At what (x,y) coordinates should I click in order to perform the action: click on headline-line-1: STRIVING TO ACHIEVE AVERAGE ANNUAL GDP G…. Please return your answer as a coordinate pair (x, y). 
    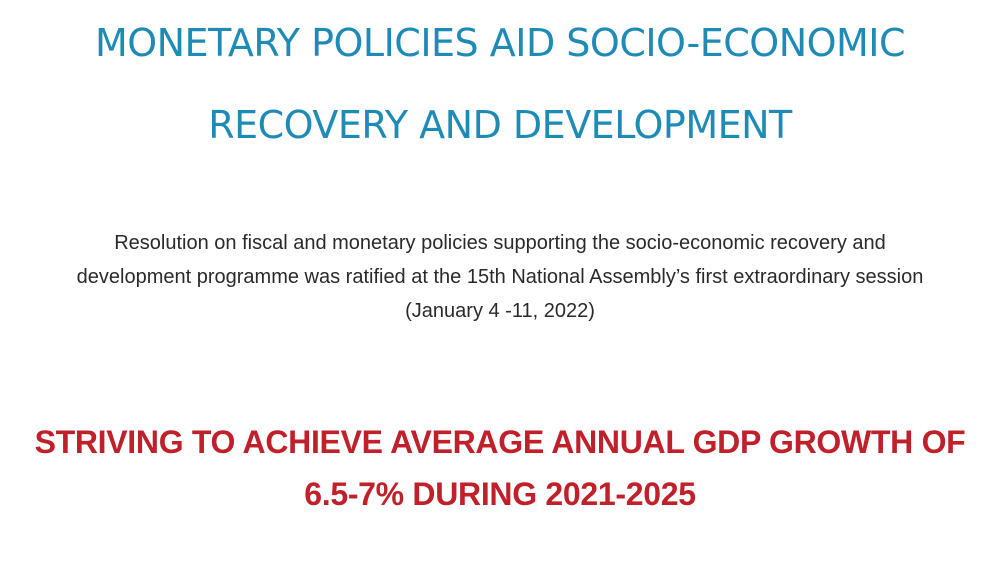
    Looking at the image, I should click on (500, 442).